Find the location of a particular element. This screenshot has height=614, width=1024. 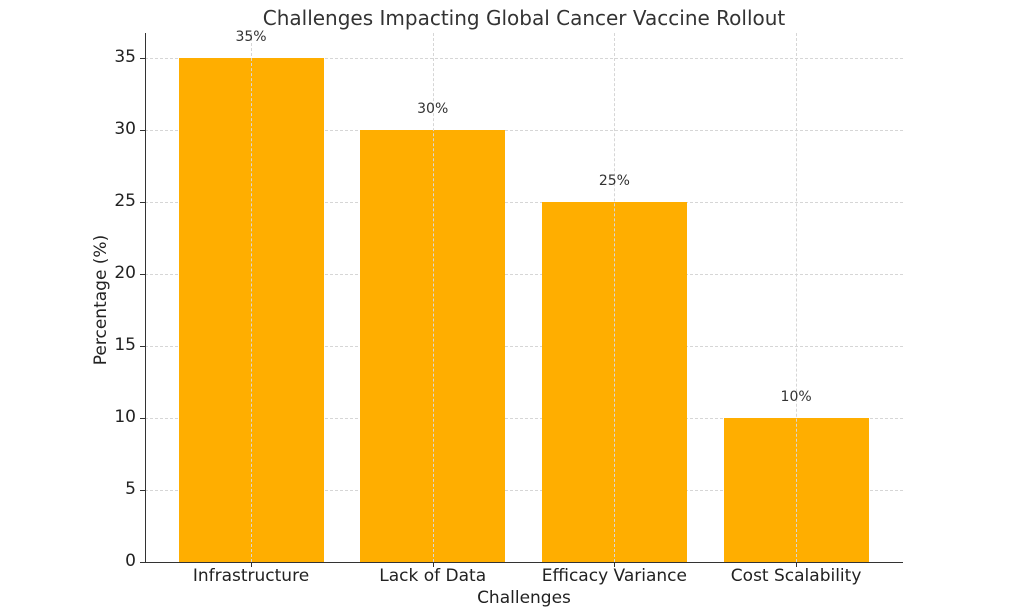

data-label: 25% is located at coordinates (614, 181).